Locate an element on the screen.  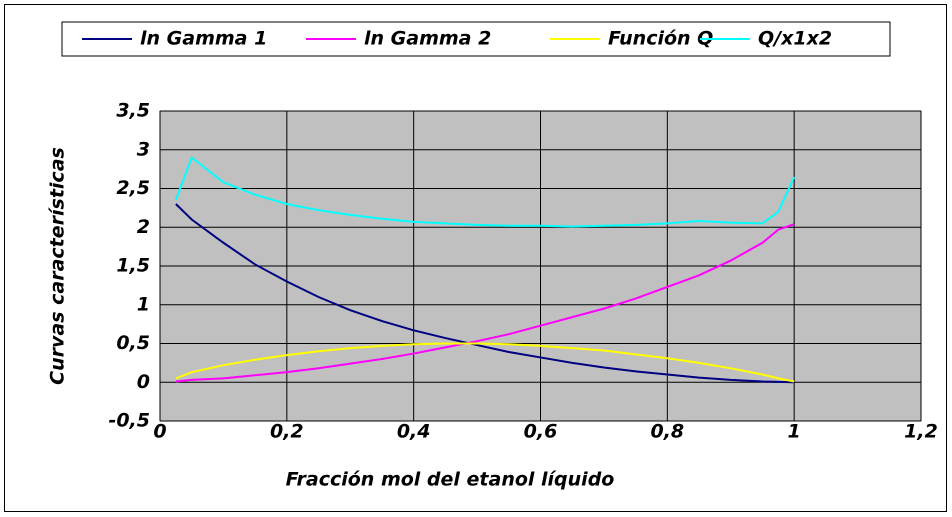
legend-label: Q/x1x2 is located at coordinates (795, 39).